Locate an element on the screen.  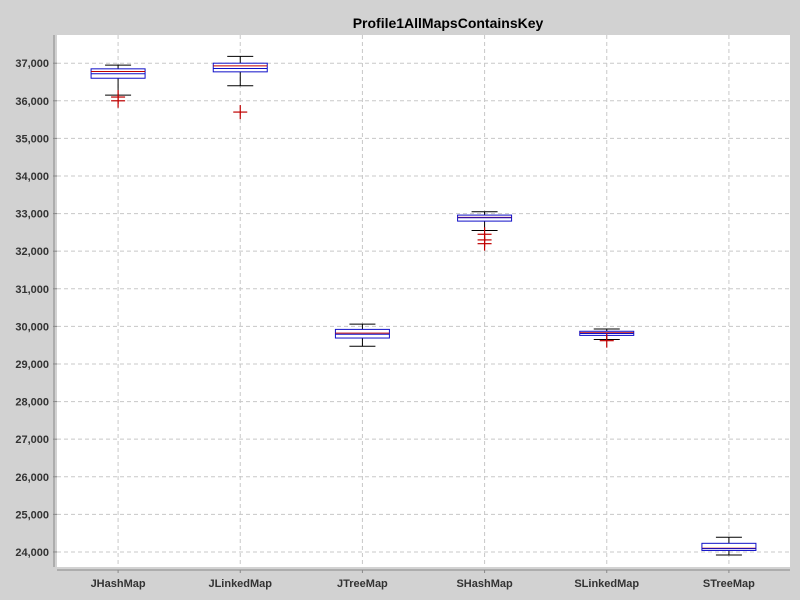
y-tick-label: 28,000 is located at coordinates (32, 403).